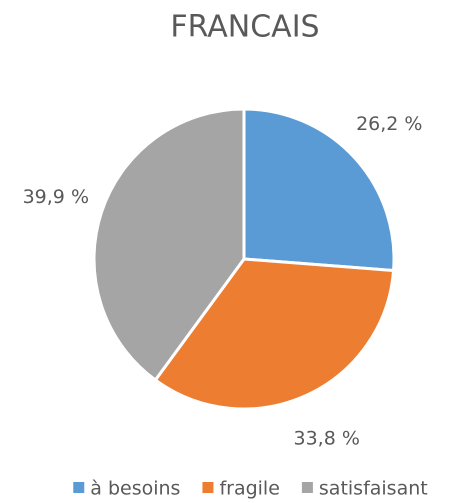 The image size is (451, 503). Describe the element at coordinates (135, 489) in the screenshot. I see `legend-label: à besoins` at that location.